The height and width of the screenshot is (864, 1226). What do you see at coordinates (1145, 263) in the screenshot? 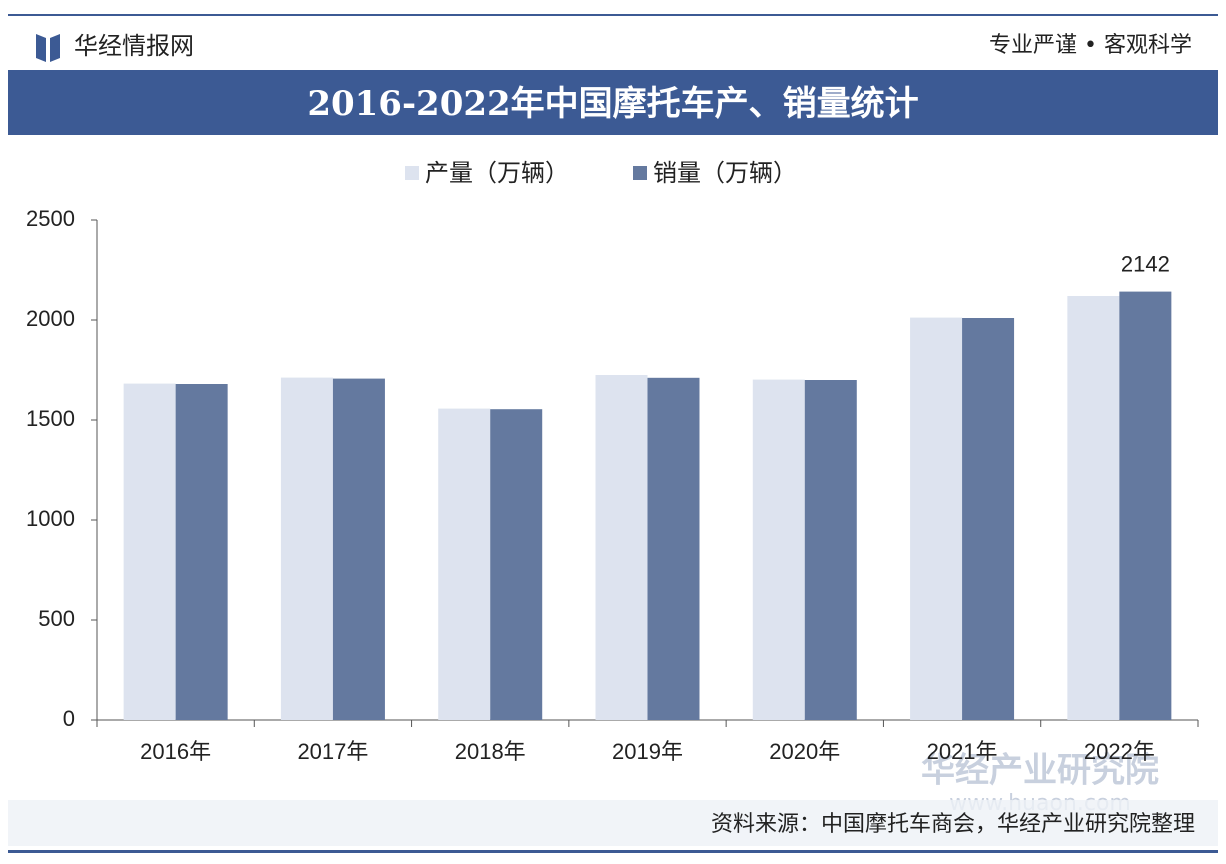
I see `data-label: 2142` at bounding box center [1145, 263].